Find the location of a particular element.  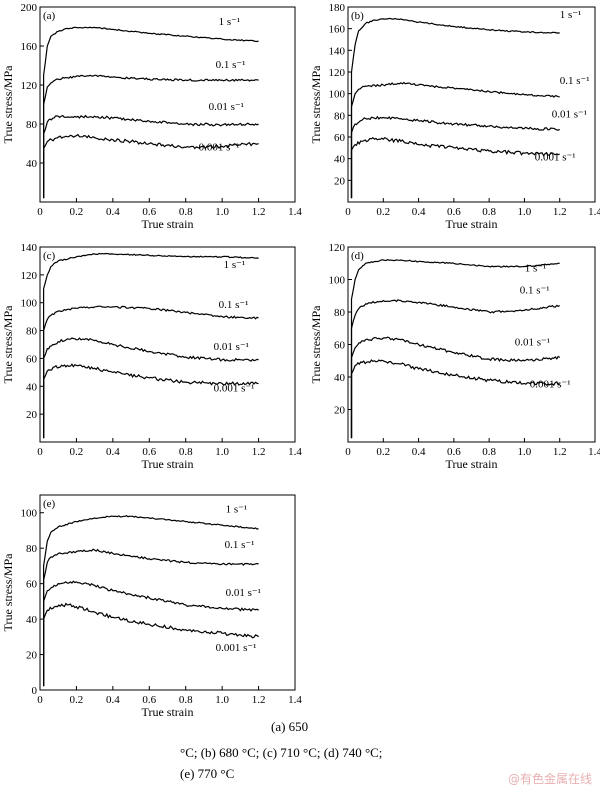

panel-label: (d) is located at coordinates (357, 256).